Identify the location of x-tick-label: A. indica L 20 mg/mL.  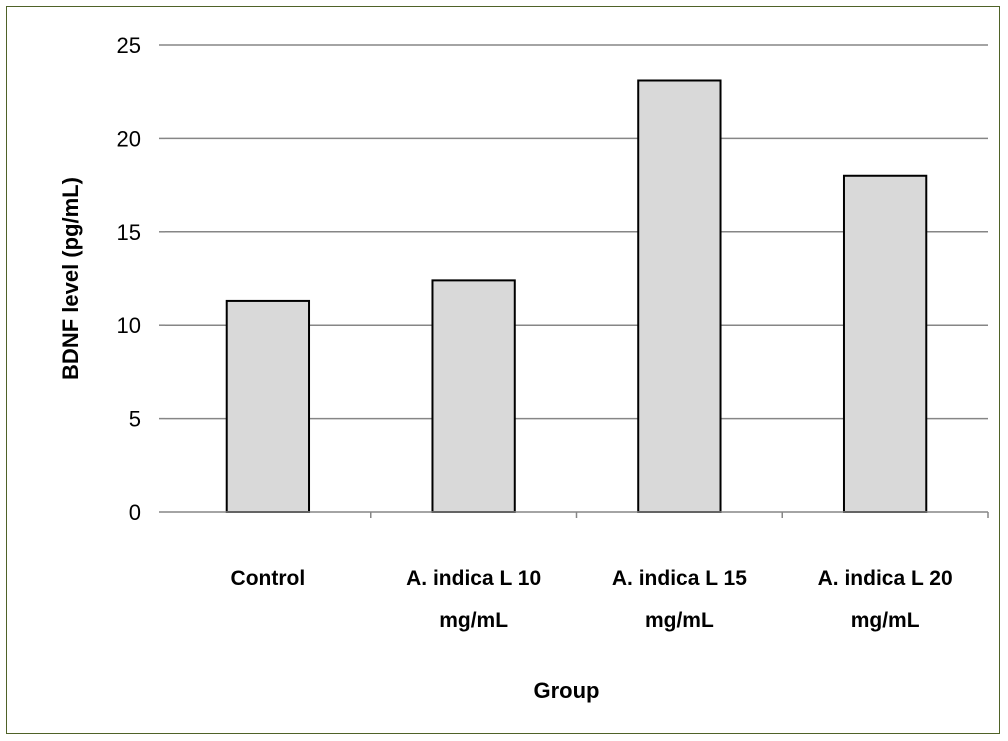
(885, 599).